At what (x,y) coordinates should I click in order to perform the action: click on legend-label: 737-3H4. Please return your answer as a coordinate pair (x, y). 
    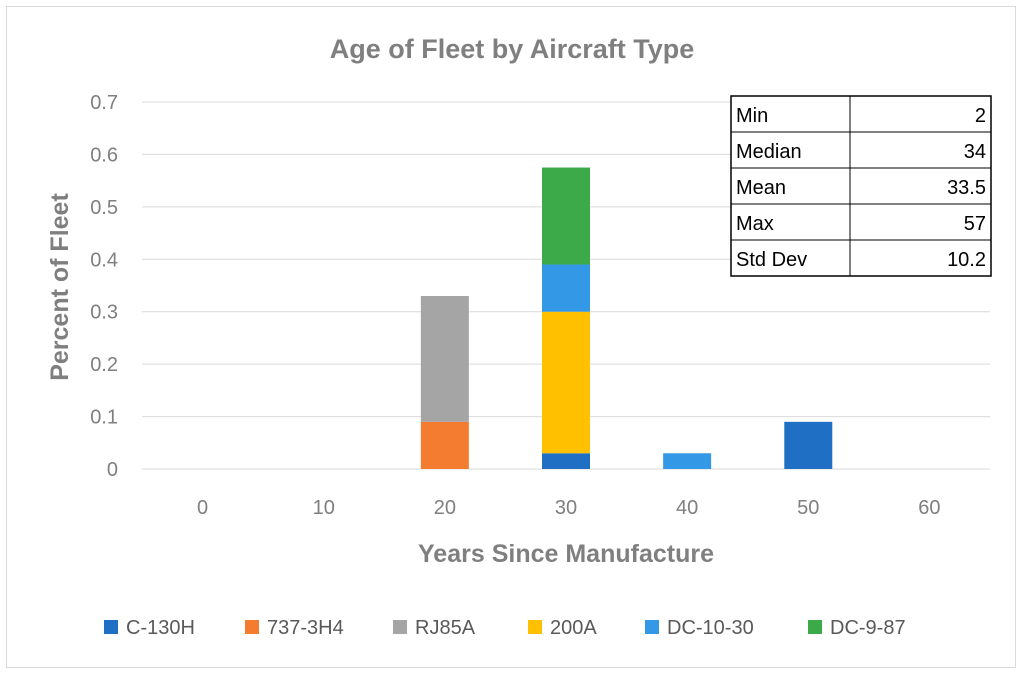
    Looking at the image, I should click on (305, 628).